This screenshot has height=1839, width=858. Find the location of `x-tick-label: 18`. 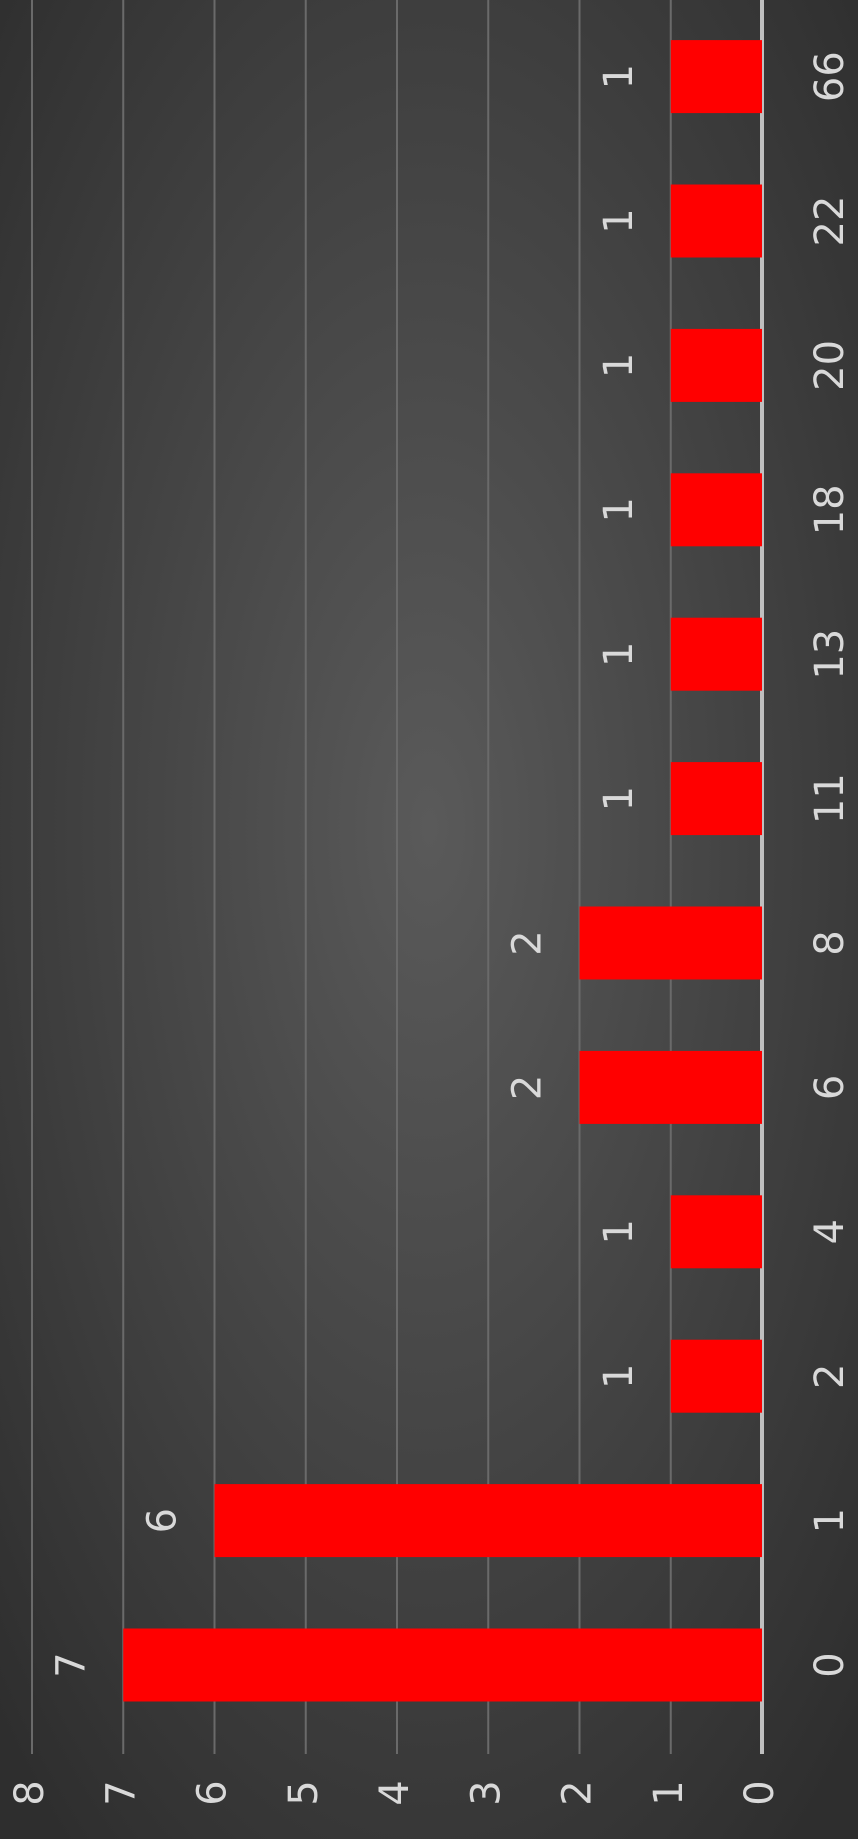

x-tick-label: 18 is located at coordinates (830, 509).